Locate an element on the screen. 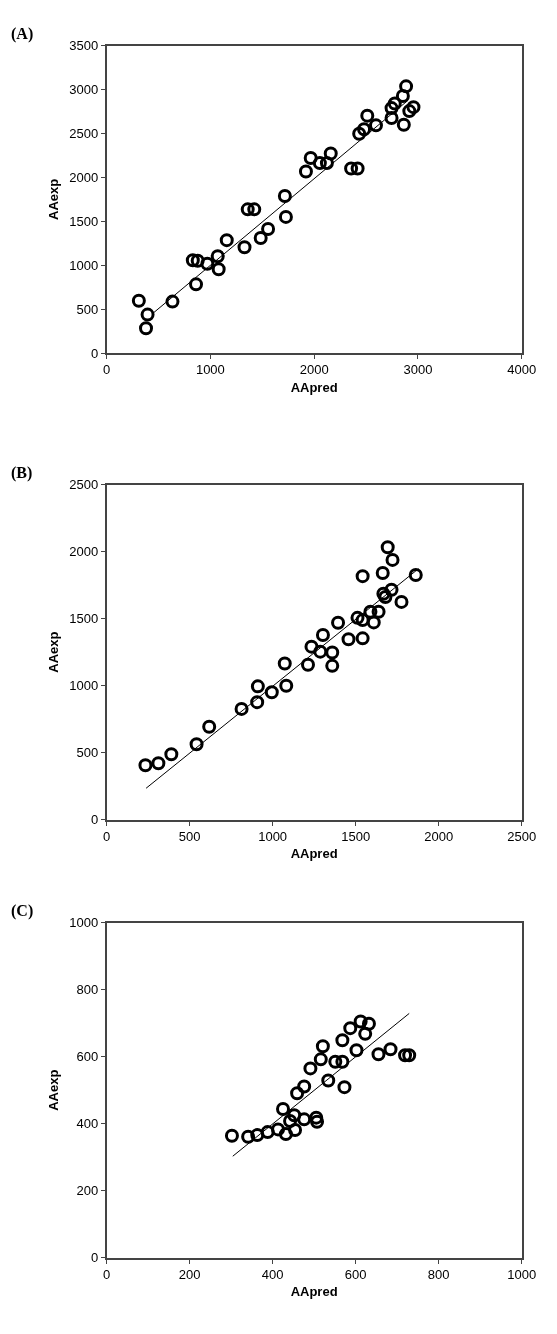 The image size is (557, 1334). chart-title: (C) is located at coordinates (22, 911).